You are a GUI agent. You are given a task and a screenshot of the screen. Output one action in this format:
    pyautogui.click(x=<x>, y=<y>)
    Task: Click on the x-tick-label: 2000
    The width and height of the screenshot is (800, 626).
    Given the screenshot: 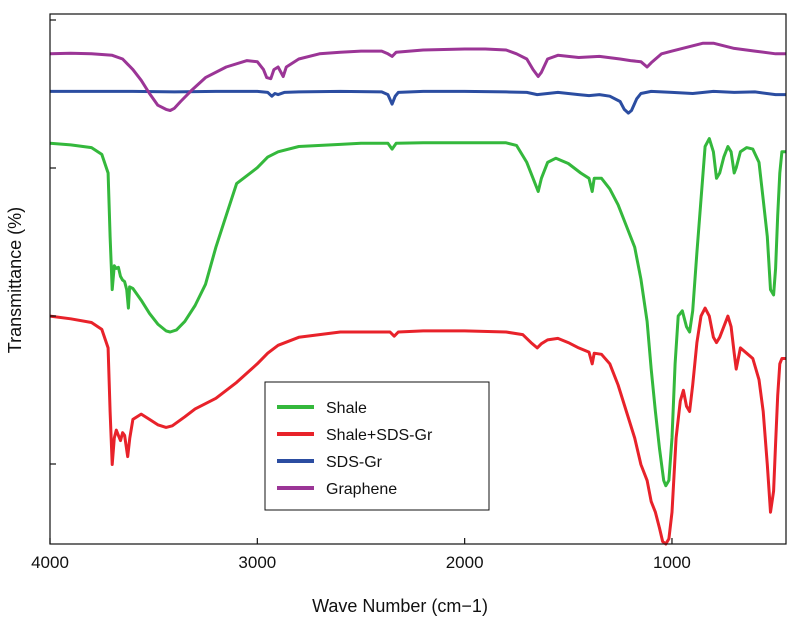 What is the action you would take?
    pyautogui.click(x=465, y=562)
    